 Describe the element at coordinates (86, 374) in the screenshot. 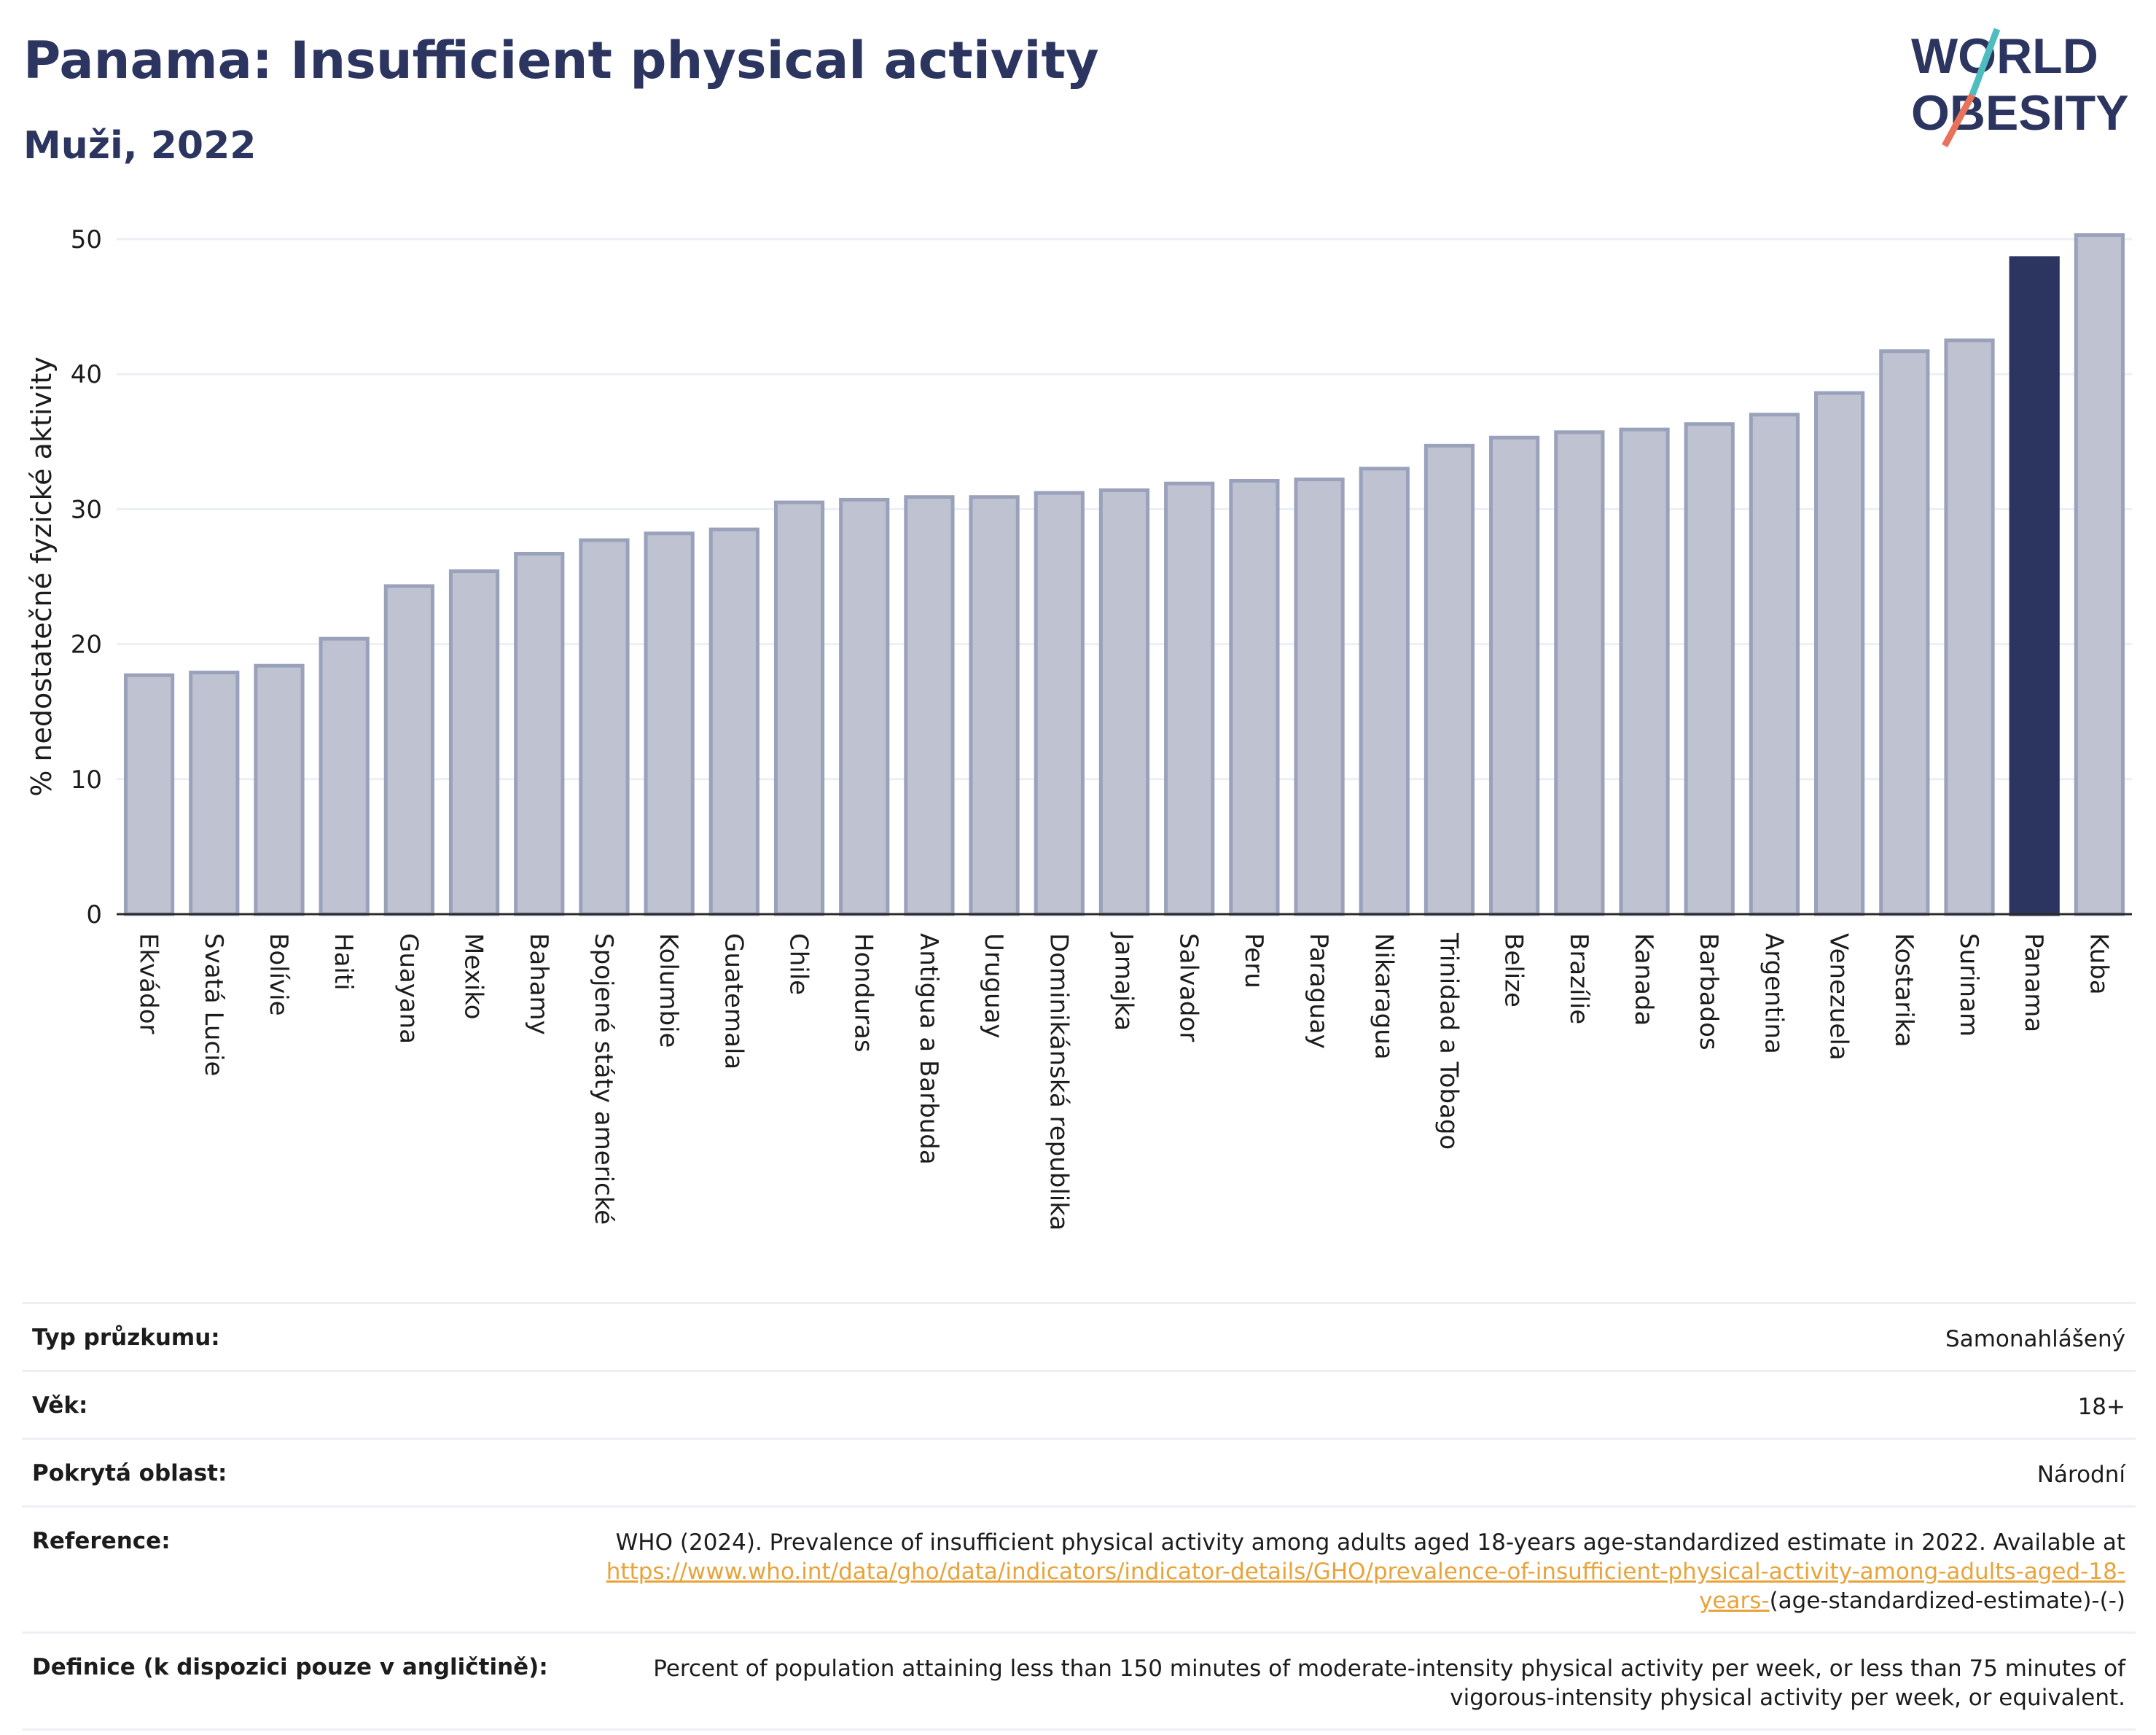

I see `y-tick-label: 40` at that location.